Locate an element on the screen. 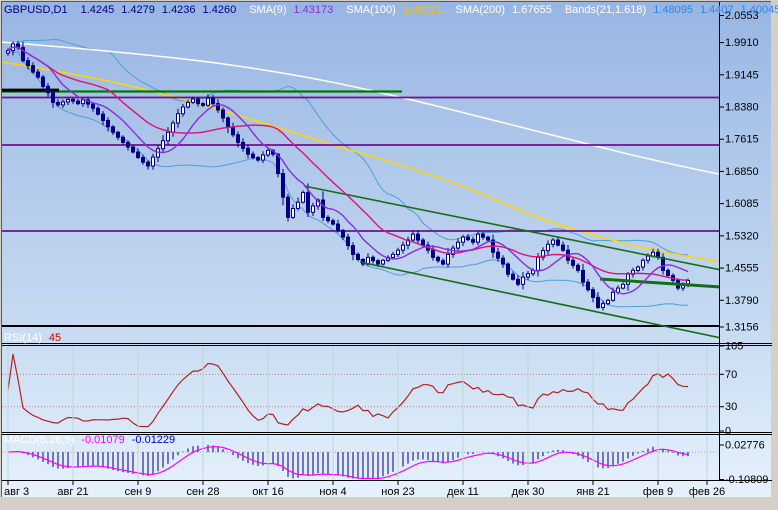 The image size is (778, 510). bands-middle-value: 1.4407 is located at coordinates (716, 10).